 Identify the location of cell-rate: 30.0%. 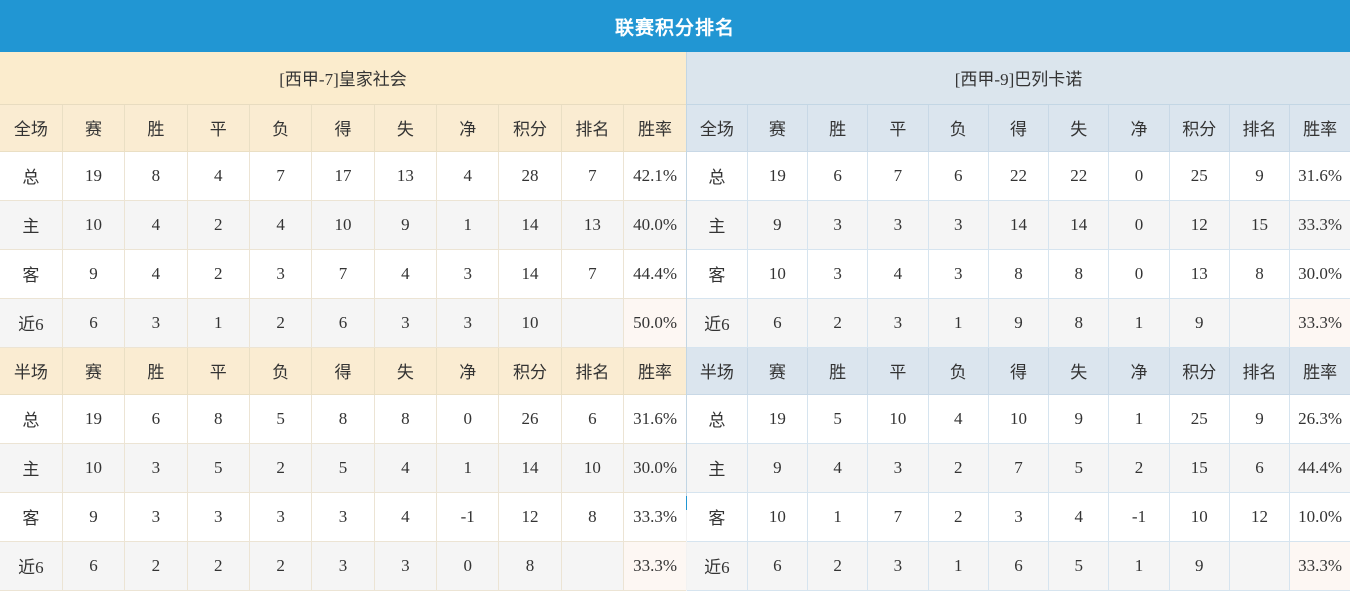
(1319, 274).